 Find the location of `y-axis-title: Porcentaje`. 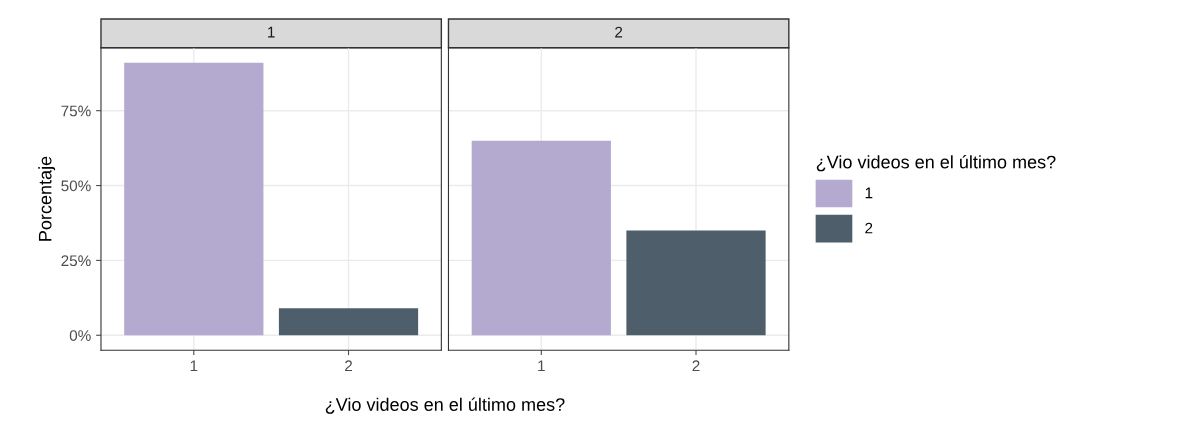

y-axis-title: Porcentaje is located at coordinates (47, 198).